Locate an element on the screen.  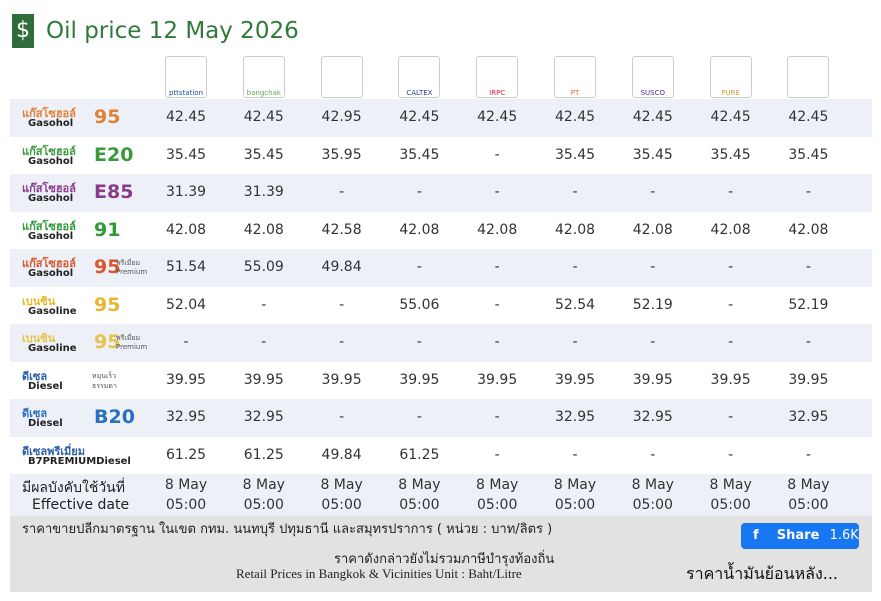
footer-line2: ราคาดังกล่าวยังไม่รวมภาษีบำรุงท้องถิ่น is located at coordinates (444, 559).